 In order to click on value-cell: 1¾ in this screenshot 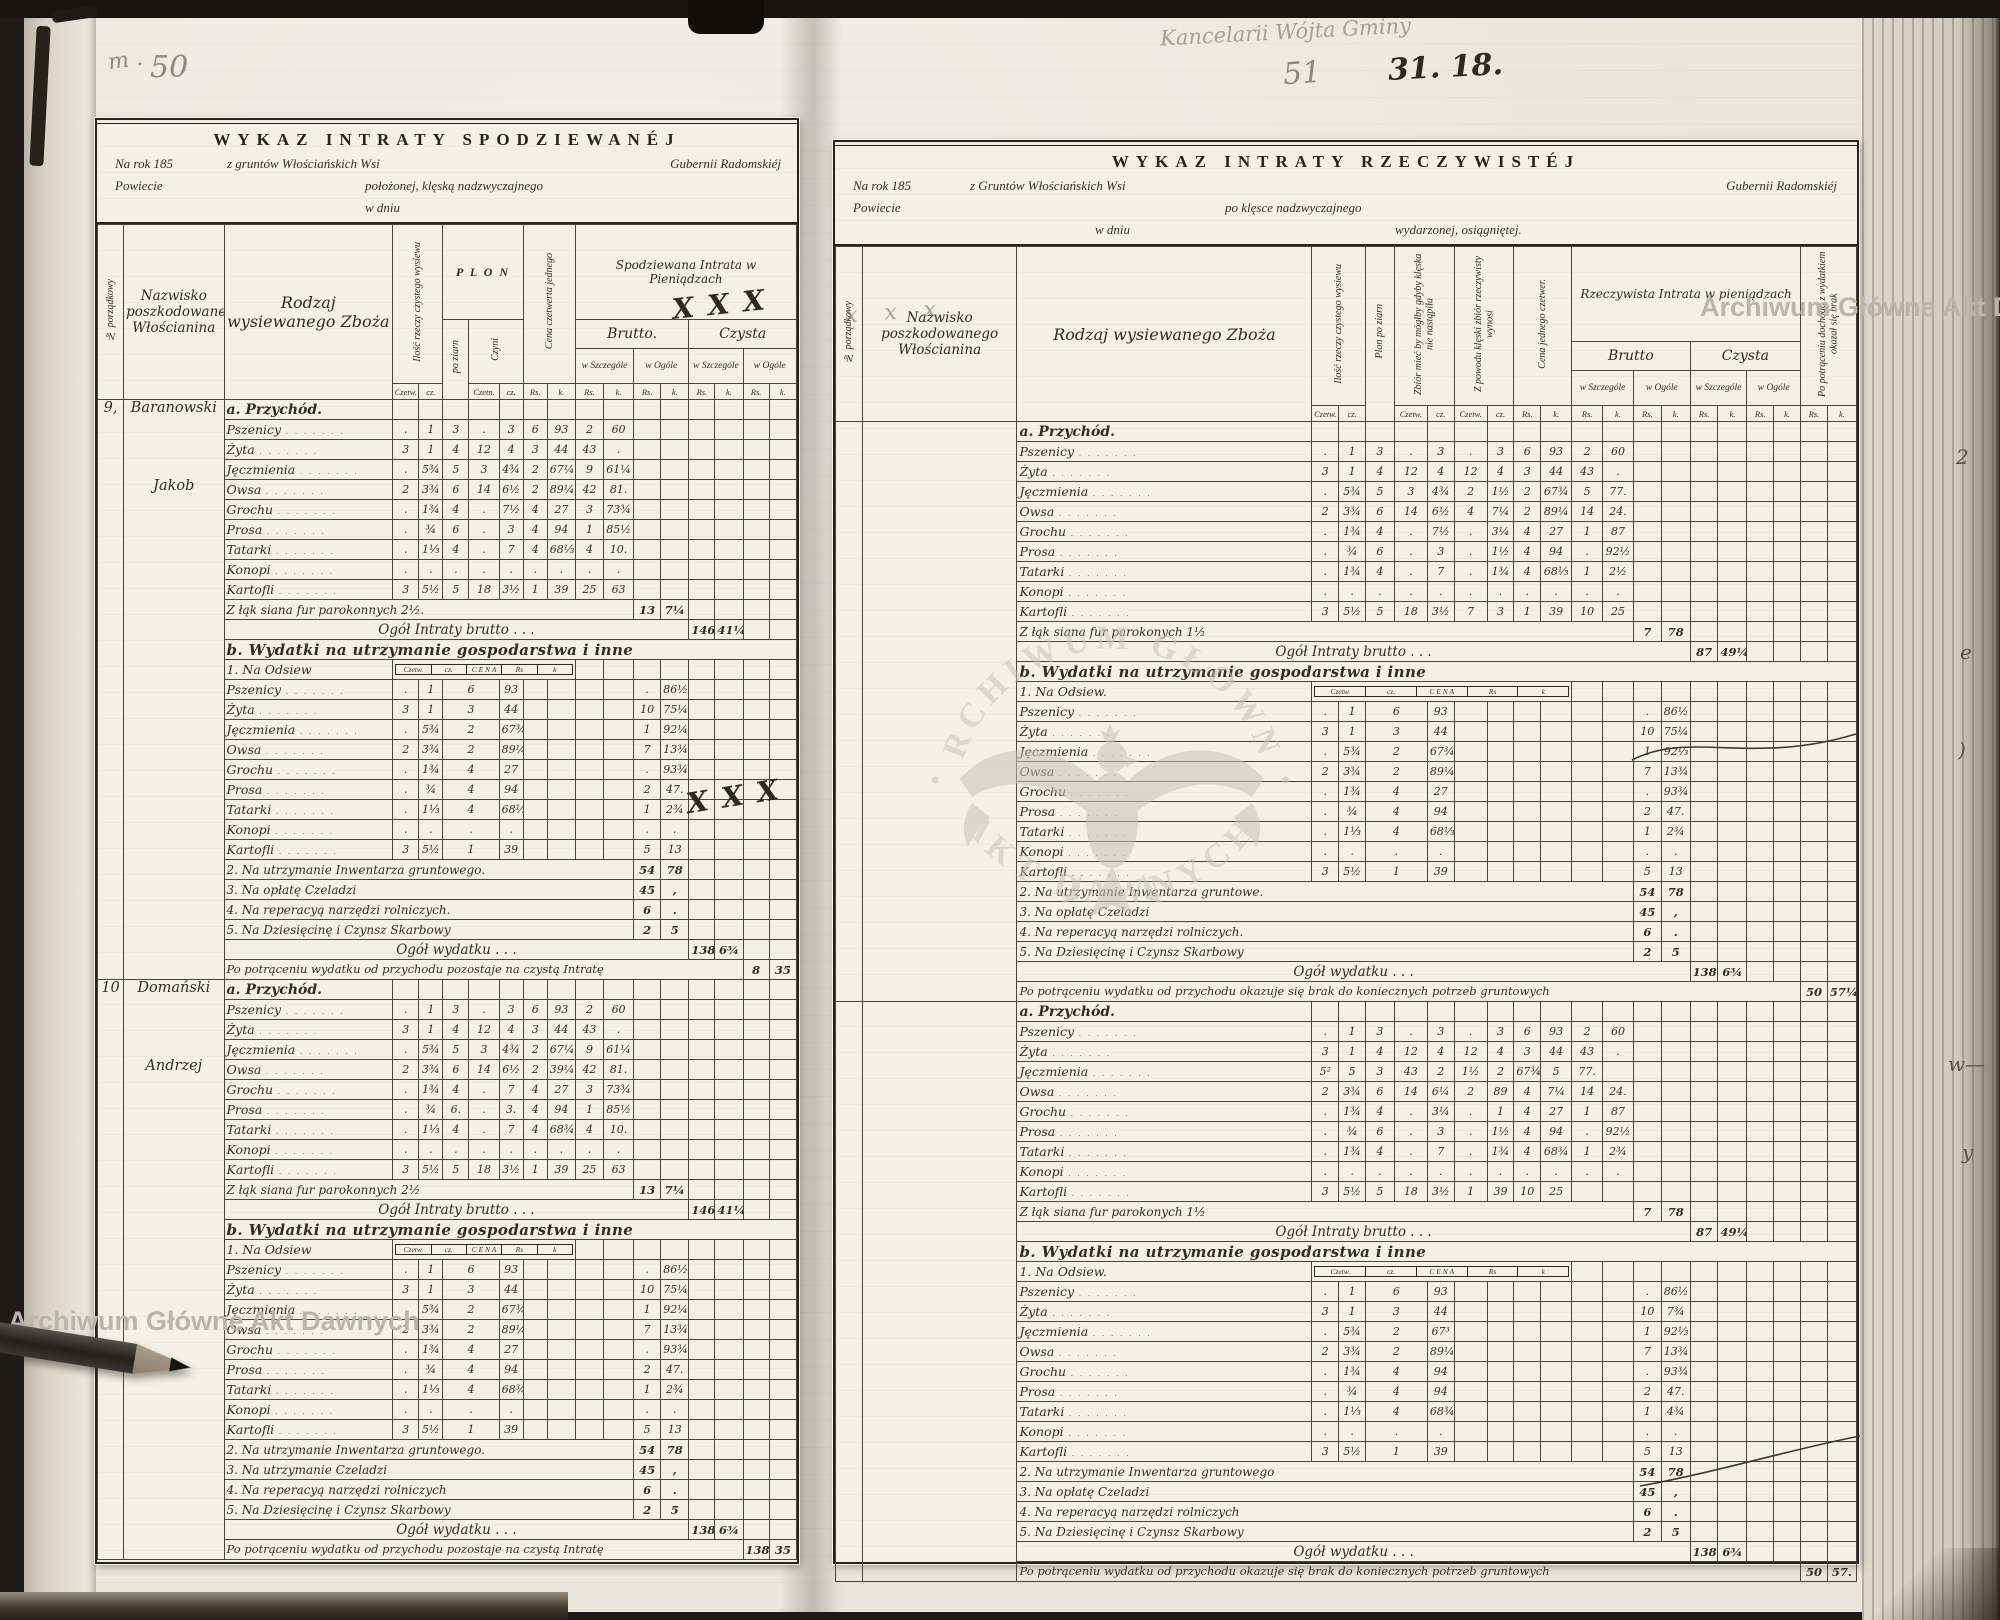, I will do `click(1500, 571)`.